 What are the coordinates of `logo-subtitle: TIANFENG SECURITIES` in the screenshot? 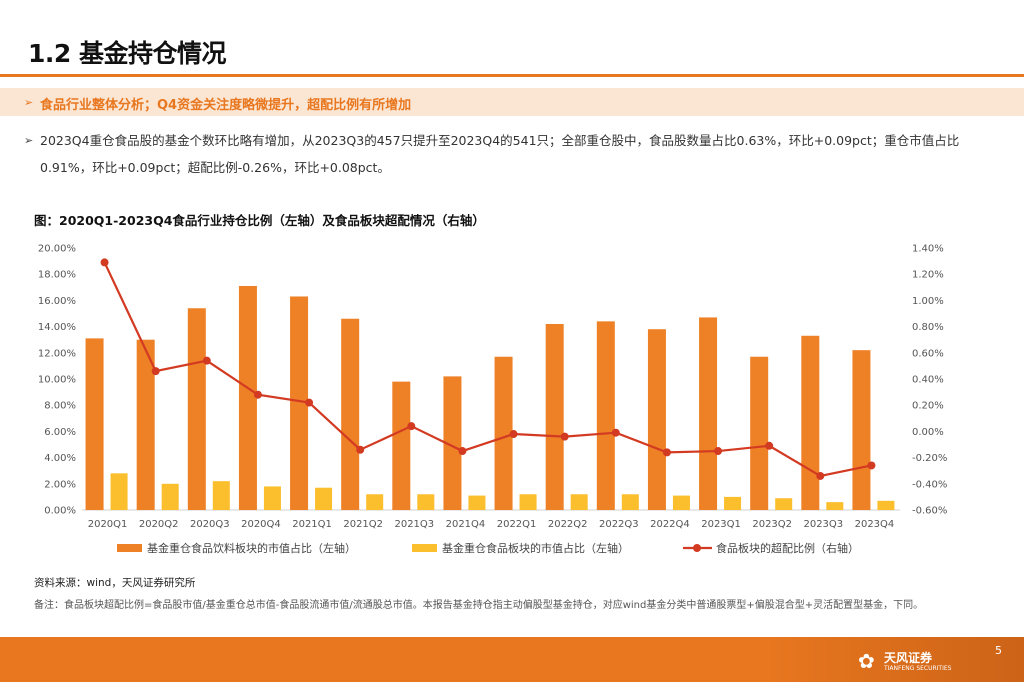 It's located at (918, 668).